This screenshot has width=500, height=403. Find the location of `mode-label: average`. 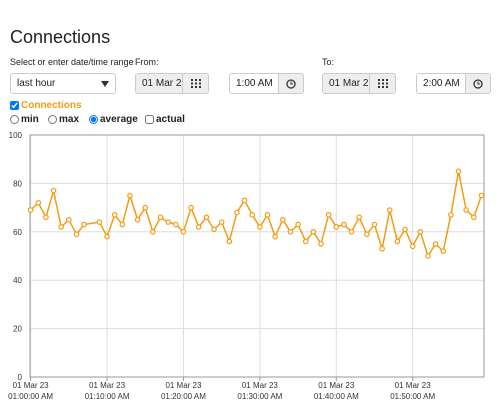

mode-label: average is located at coordinates (119, 119).